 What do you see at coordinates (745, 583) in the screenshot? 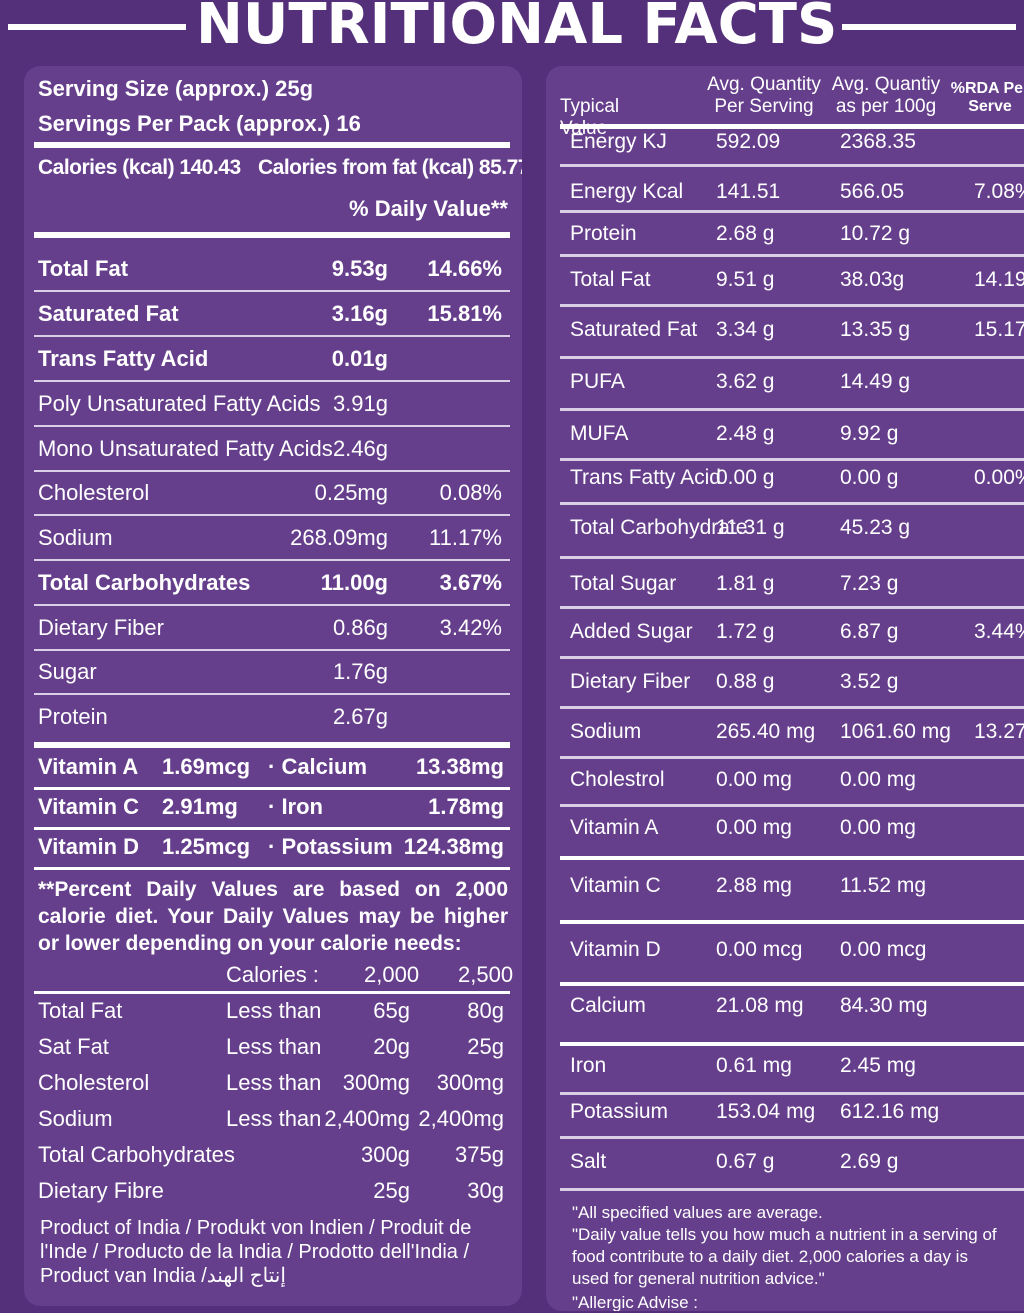
I see `eu-per-serving: 1.81 g` at bounding box center [745, 583].